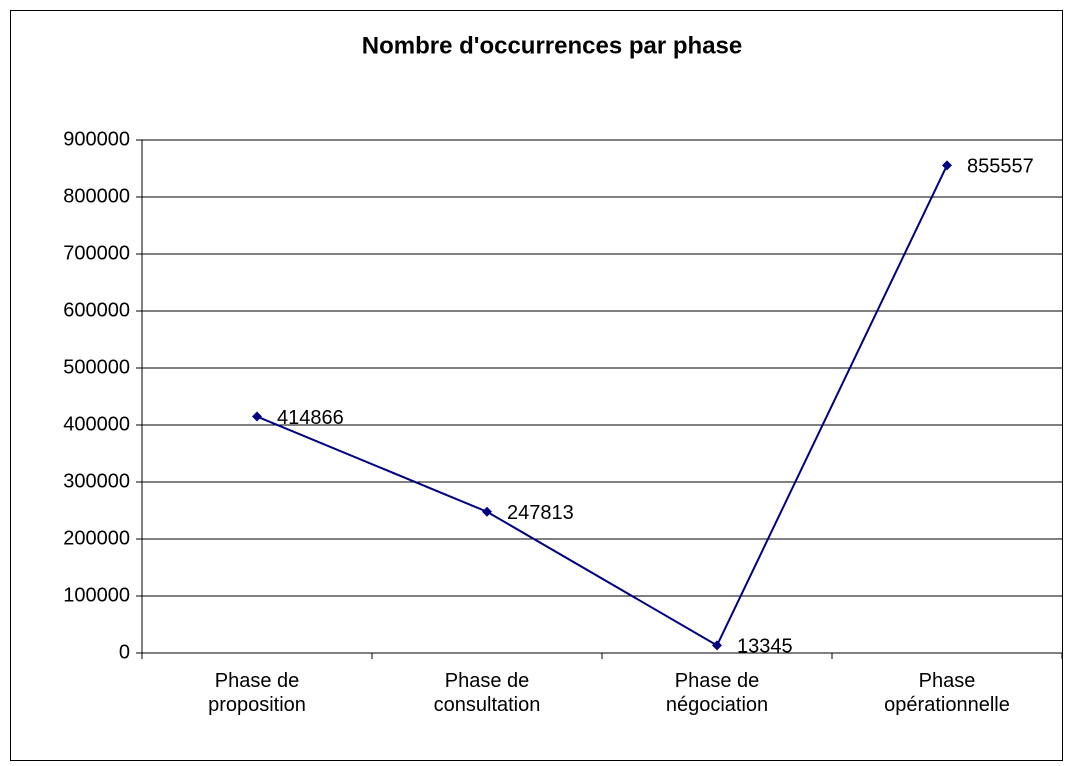  What do you see at coordinates (96, 481) in the screenshot?
I see `y-tick-label: 300000` at bounding box center [96, 481].